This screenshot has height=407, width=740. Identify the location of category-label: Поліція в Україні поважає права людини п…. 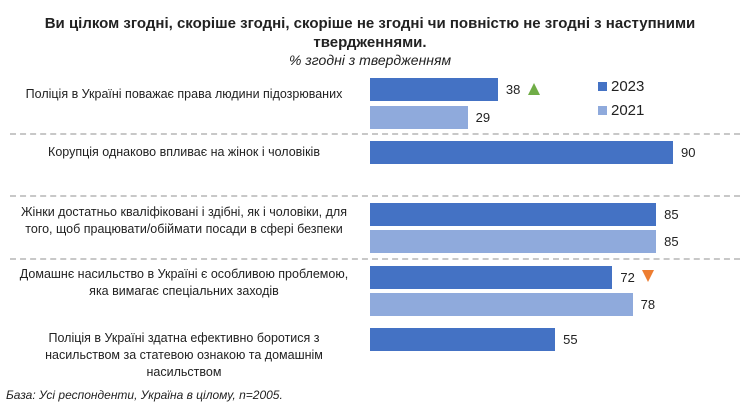
(184, 94).